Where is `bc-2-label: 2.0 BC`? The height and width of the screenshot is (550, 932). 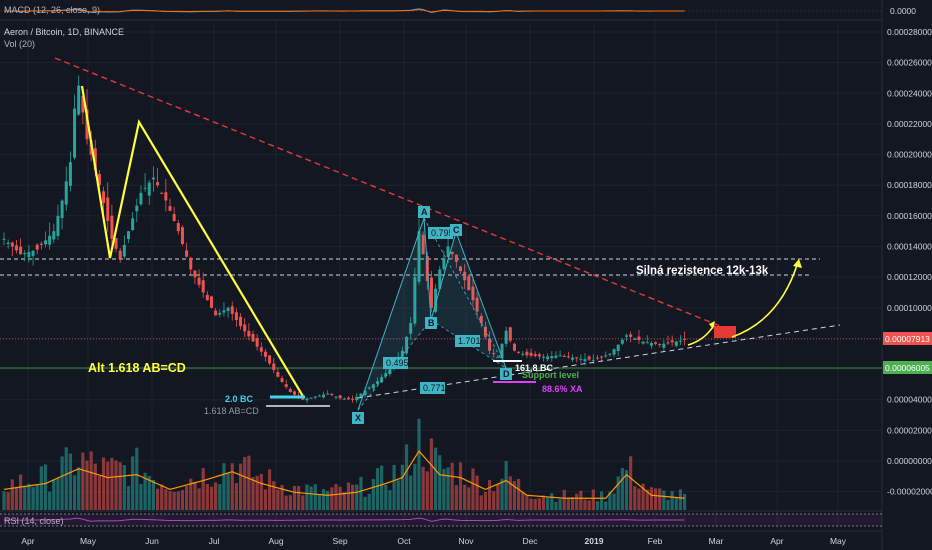
bc-2-label: 2.0 BC is located at coordinates (239, 399).